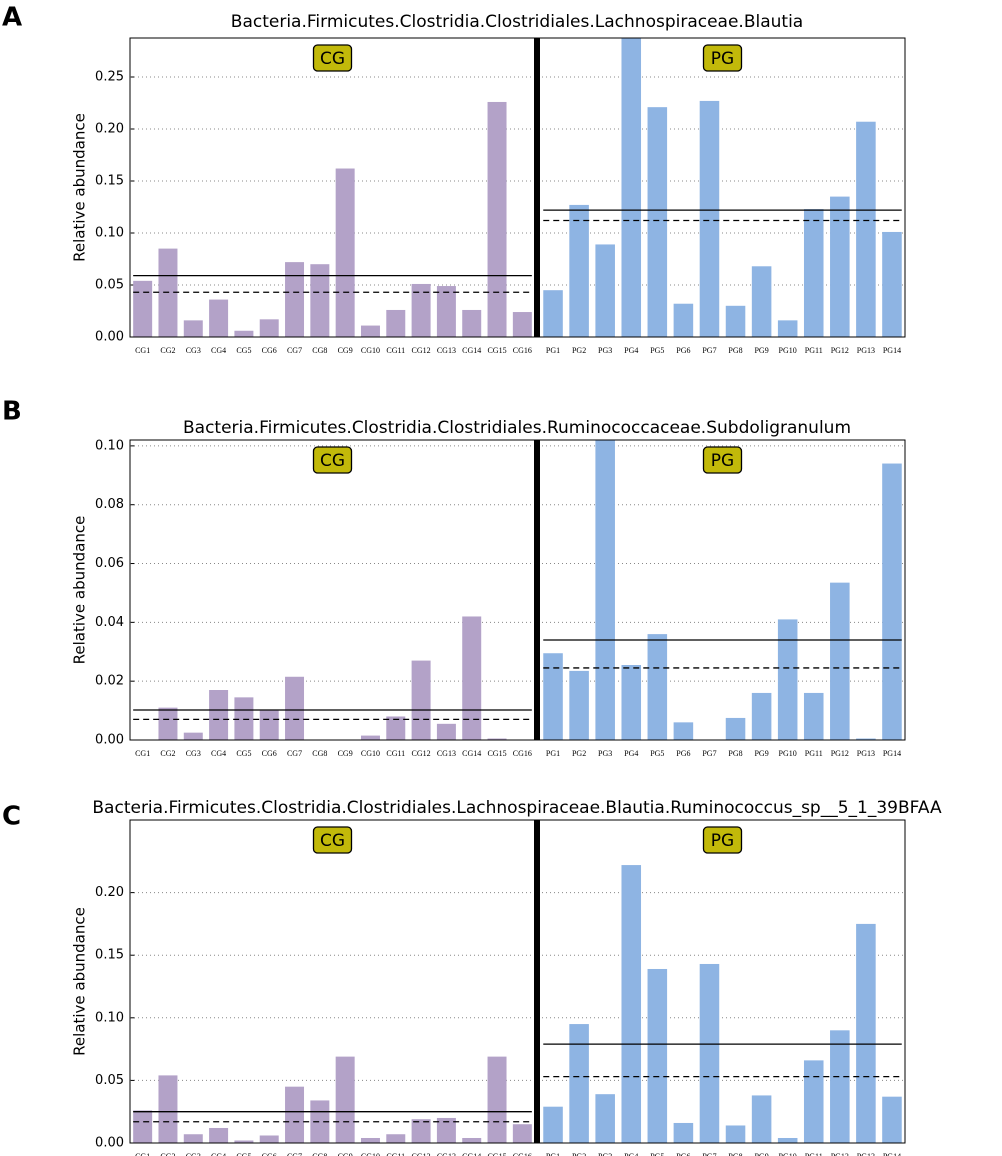  What do you see at coordinates (683, 350) in the screenshot?
I see `x-tick-label: PG6` at bounding box center [683, 350].